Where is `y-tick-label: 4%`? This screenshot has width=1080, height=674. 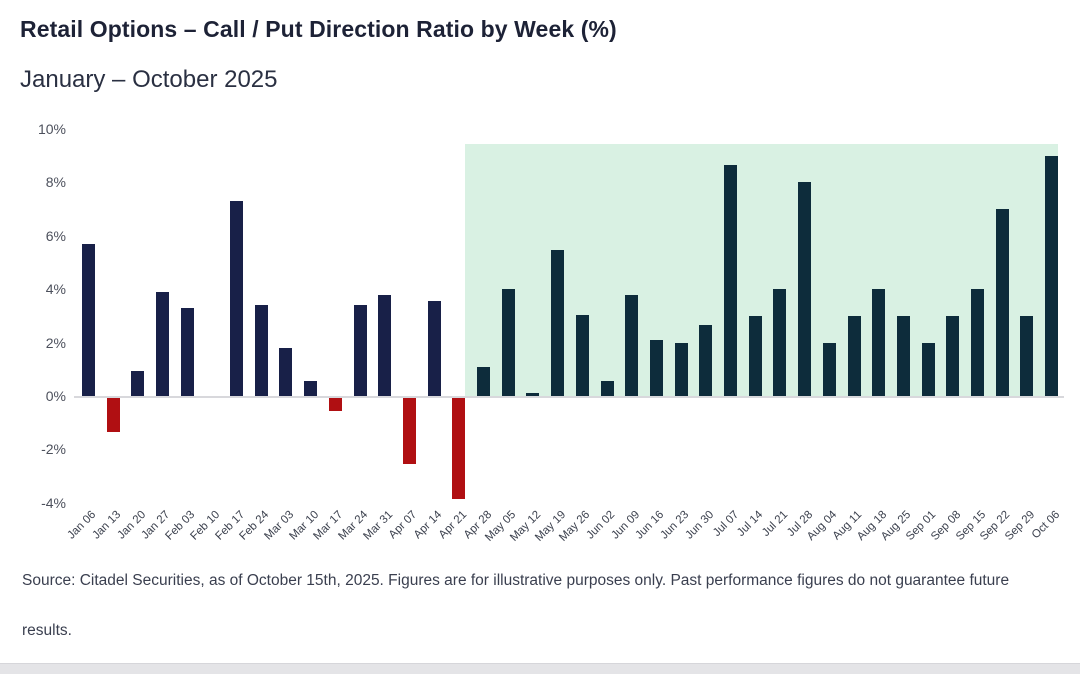 y-tick-label: 4% is located at coordinates (55, 289).